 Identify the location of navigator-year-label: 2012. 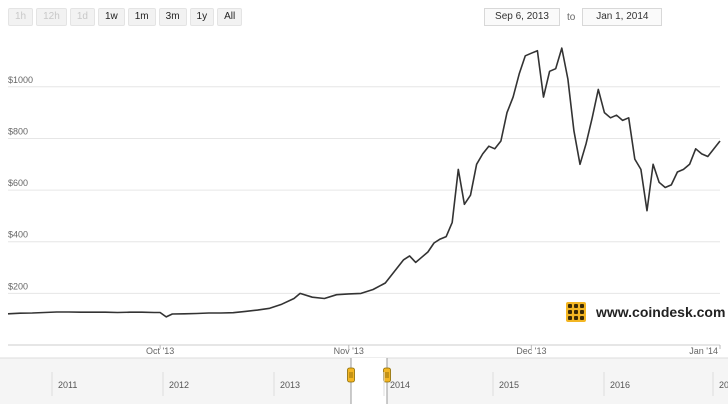
(179, 385).